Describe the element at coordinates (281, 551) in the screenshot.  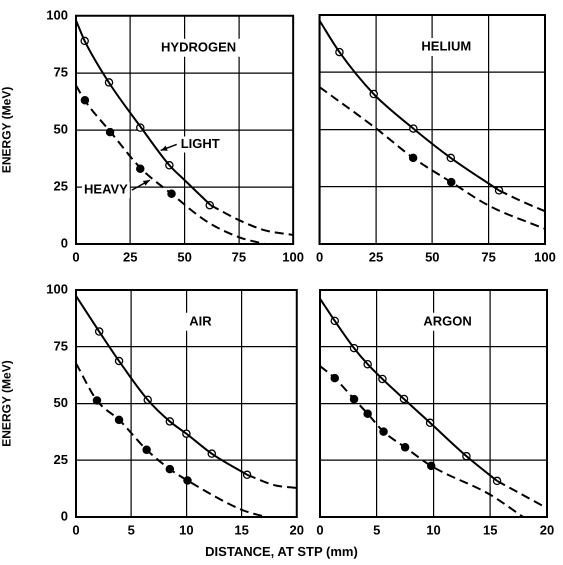
I see `x-axis-title: DISTANCE, AT STP (mm)` at that location.